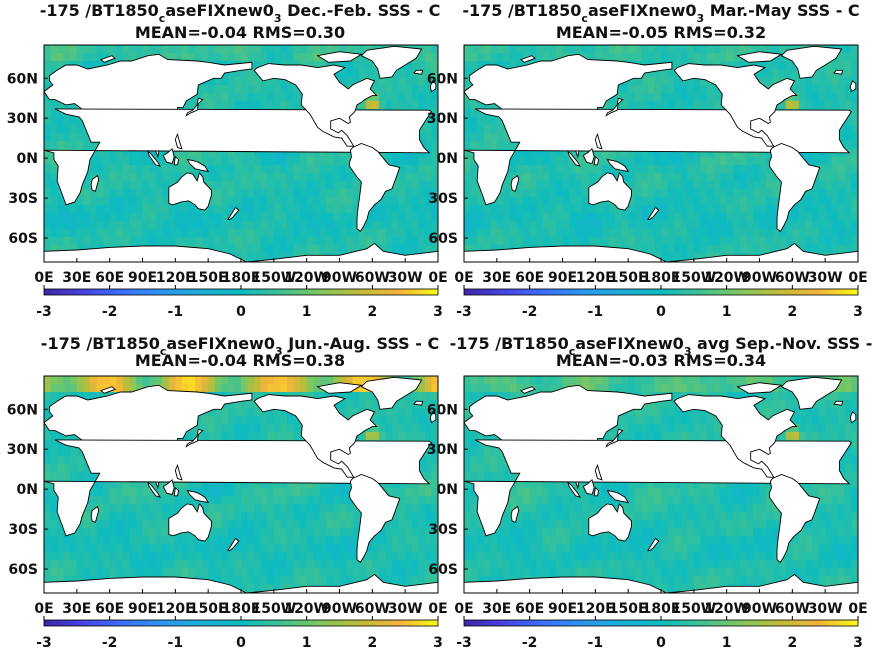 Image resolution: width=875 pixels, height=656 pixels. I want to click on colorbar-tick-label: -1, so click(596, 312).